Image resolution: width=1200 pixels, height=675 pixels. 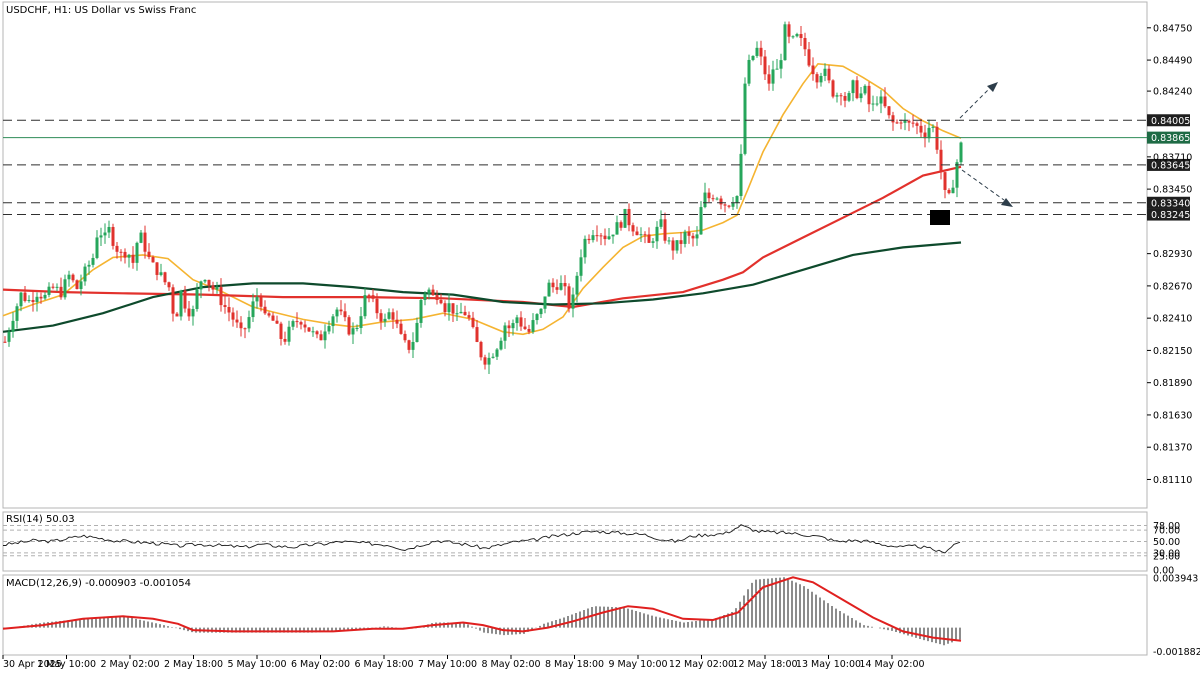 I want to click on macd-tick-label: -0.001882, so click(x=1176, y=652).